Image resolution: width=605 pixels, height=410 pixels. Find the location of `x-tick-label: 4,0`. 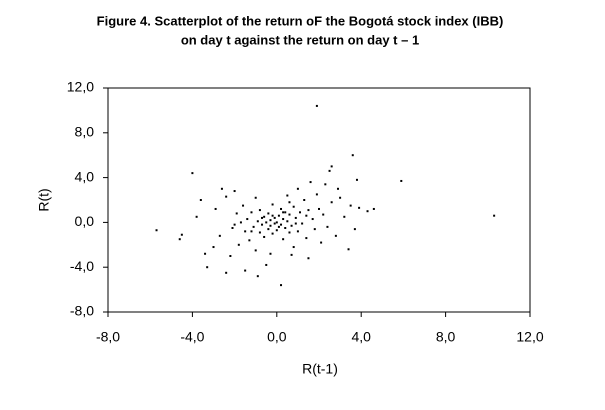

x-tick-label: 4,0 is located at coordinates (361, 337).